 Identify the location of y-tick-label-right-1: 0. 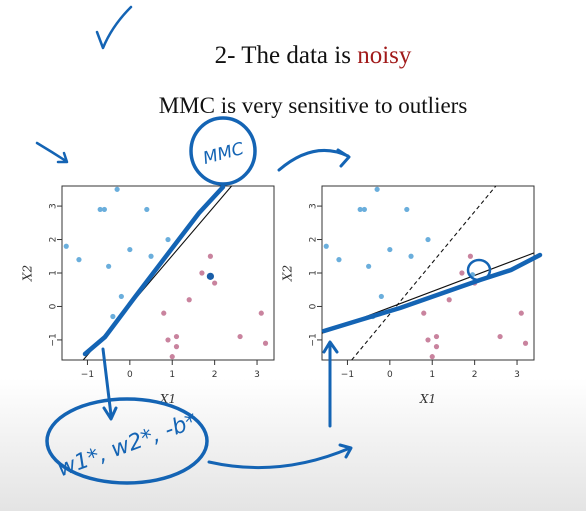
(314, 306).